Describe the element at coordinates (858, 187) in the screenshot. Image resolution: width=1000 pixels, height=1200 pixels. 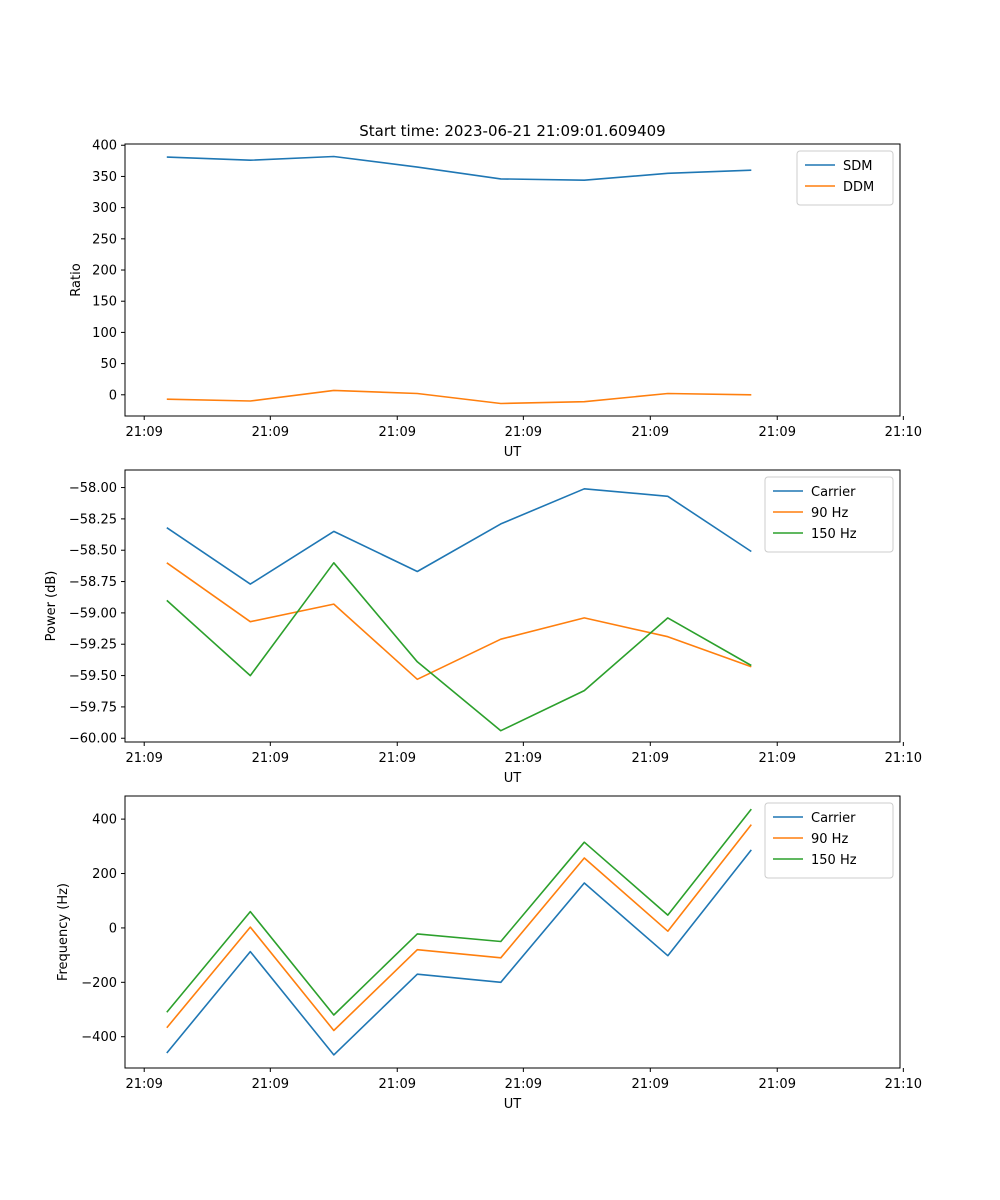
I see `legend-label-ddm: DDM` at that location.